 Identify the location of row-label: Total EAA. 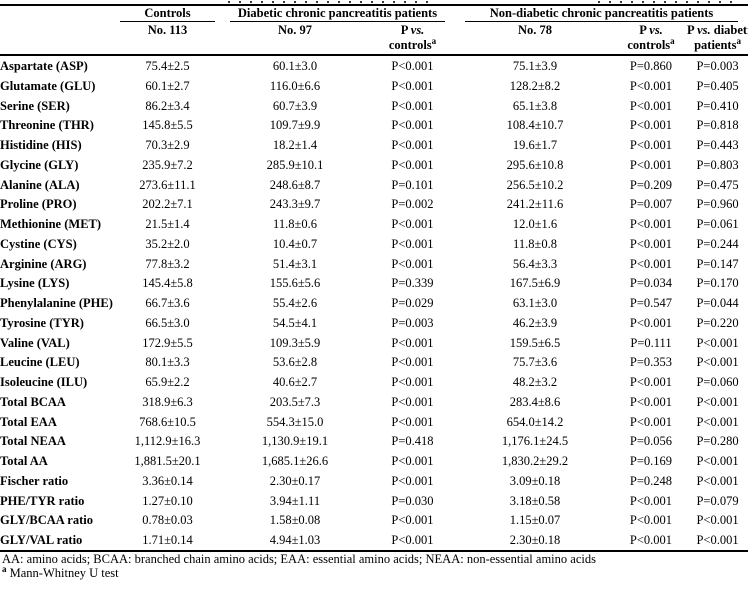
(28, 421).